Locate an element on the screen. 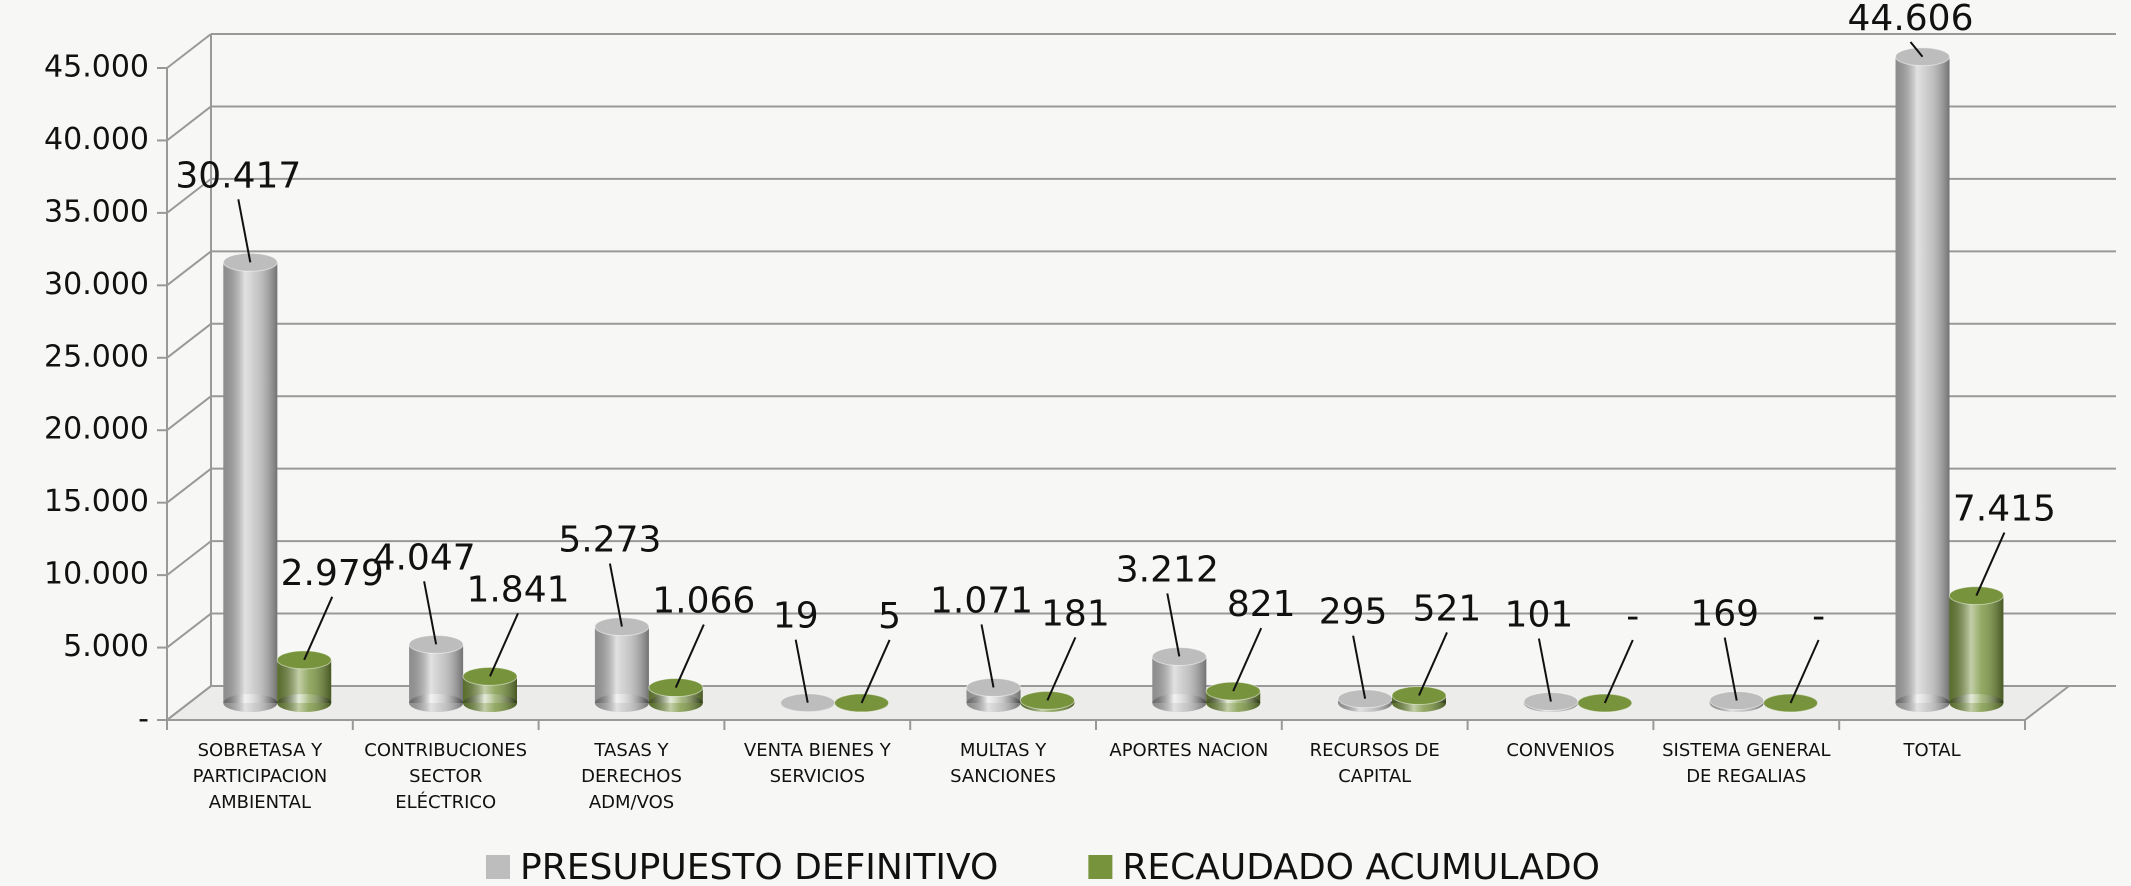  data-label: 169 is located at coordinates (1724, 614).